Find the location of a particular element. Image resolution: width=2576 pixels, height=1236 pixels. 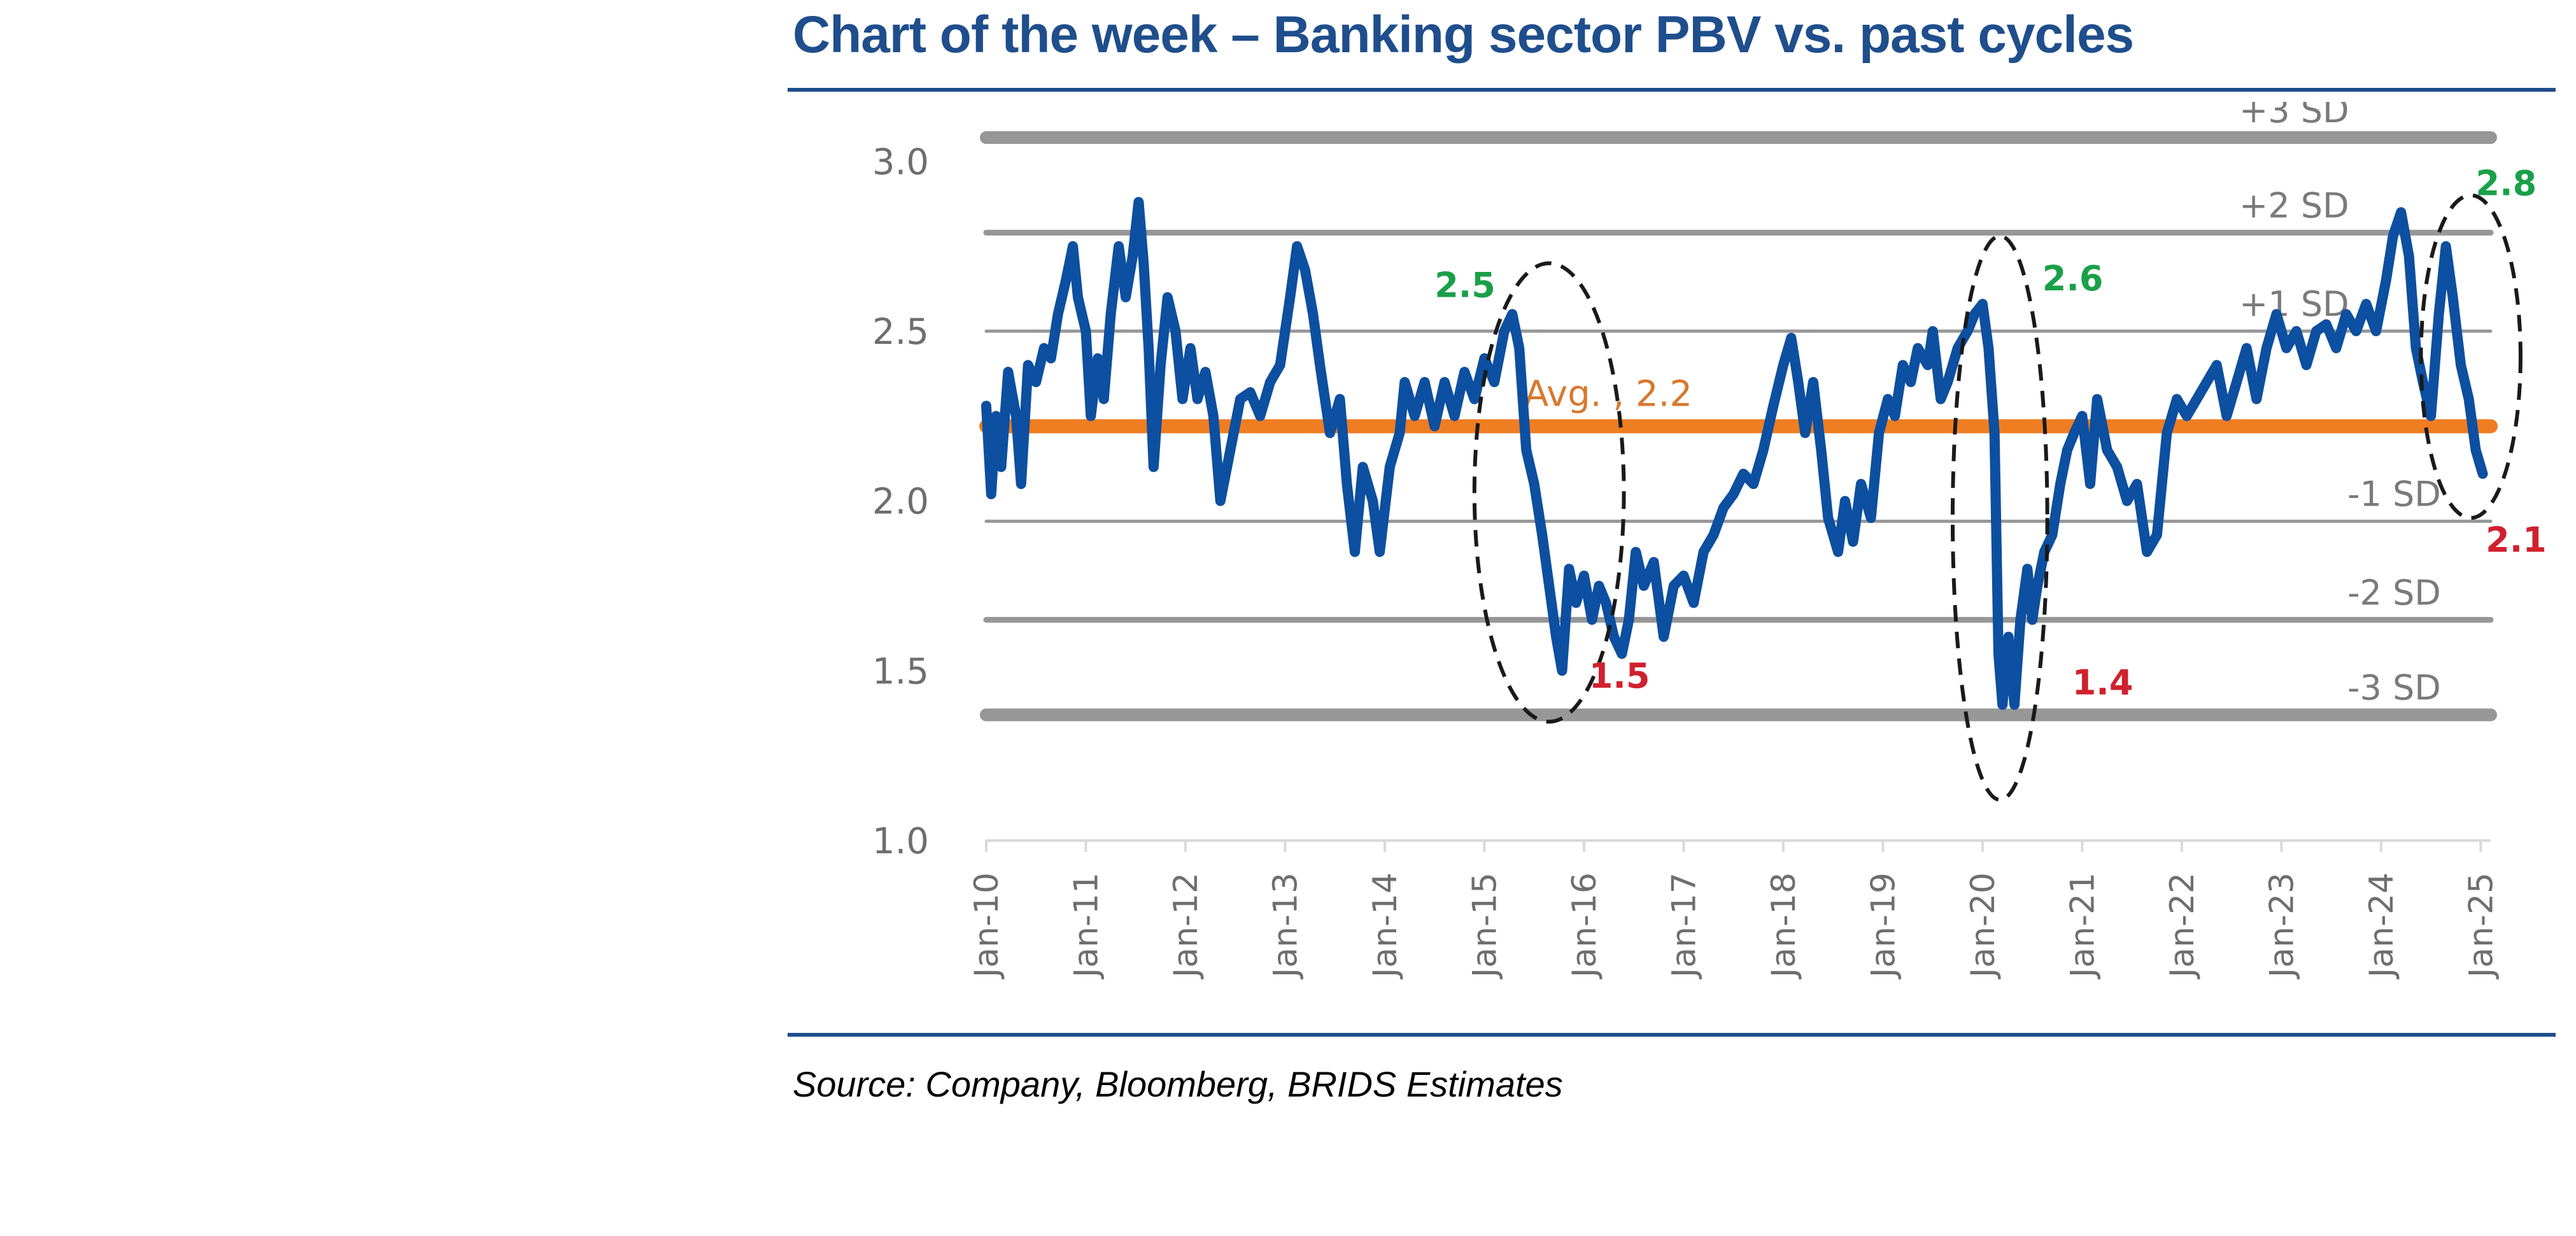

trough-value-label: 1.5 is located at coordinates (1619, 676).